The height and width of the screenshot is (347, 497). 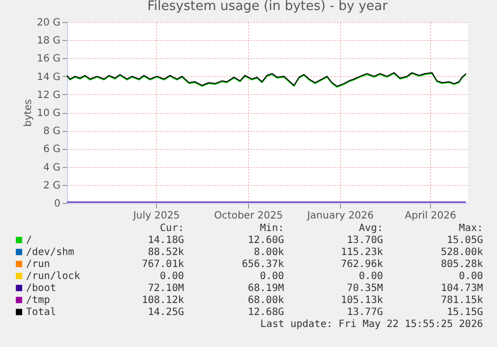 What do you see at coordinates (29, 240) in the screenshot?
I see `legend-label: /` at bounding box center [29, 240].